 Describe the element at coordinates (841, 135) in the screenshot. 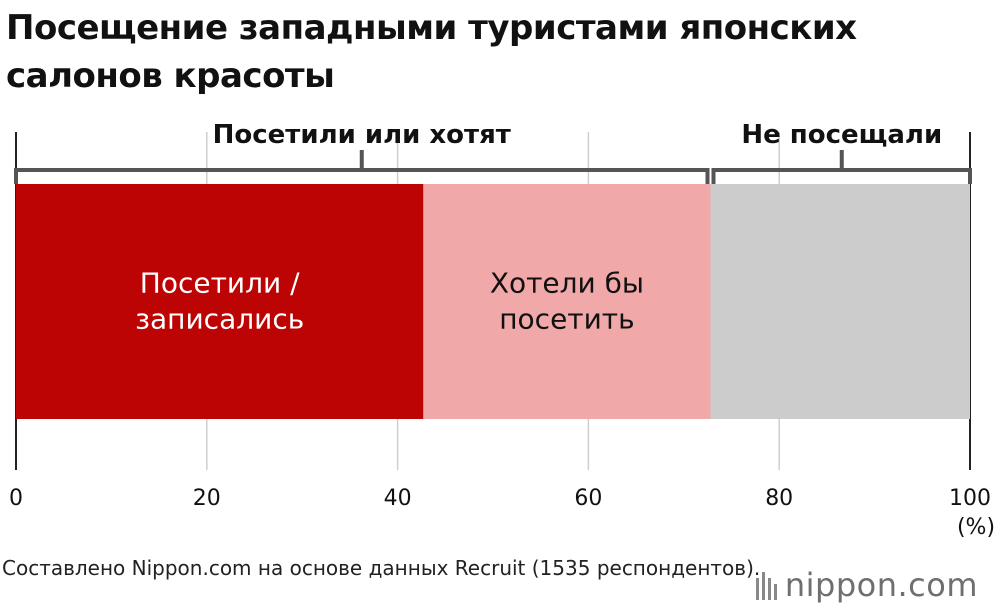

I see `group-label: Не посещали` at that location.